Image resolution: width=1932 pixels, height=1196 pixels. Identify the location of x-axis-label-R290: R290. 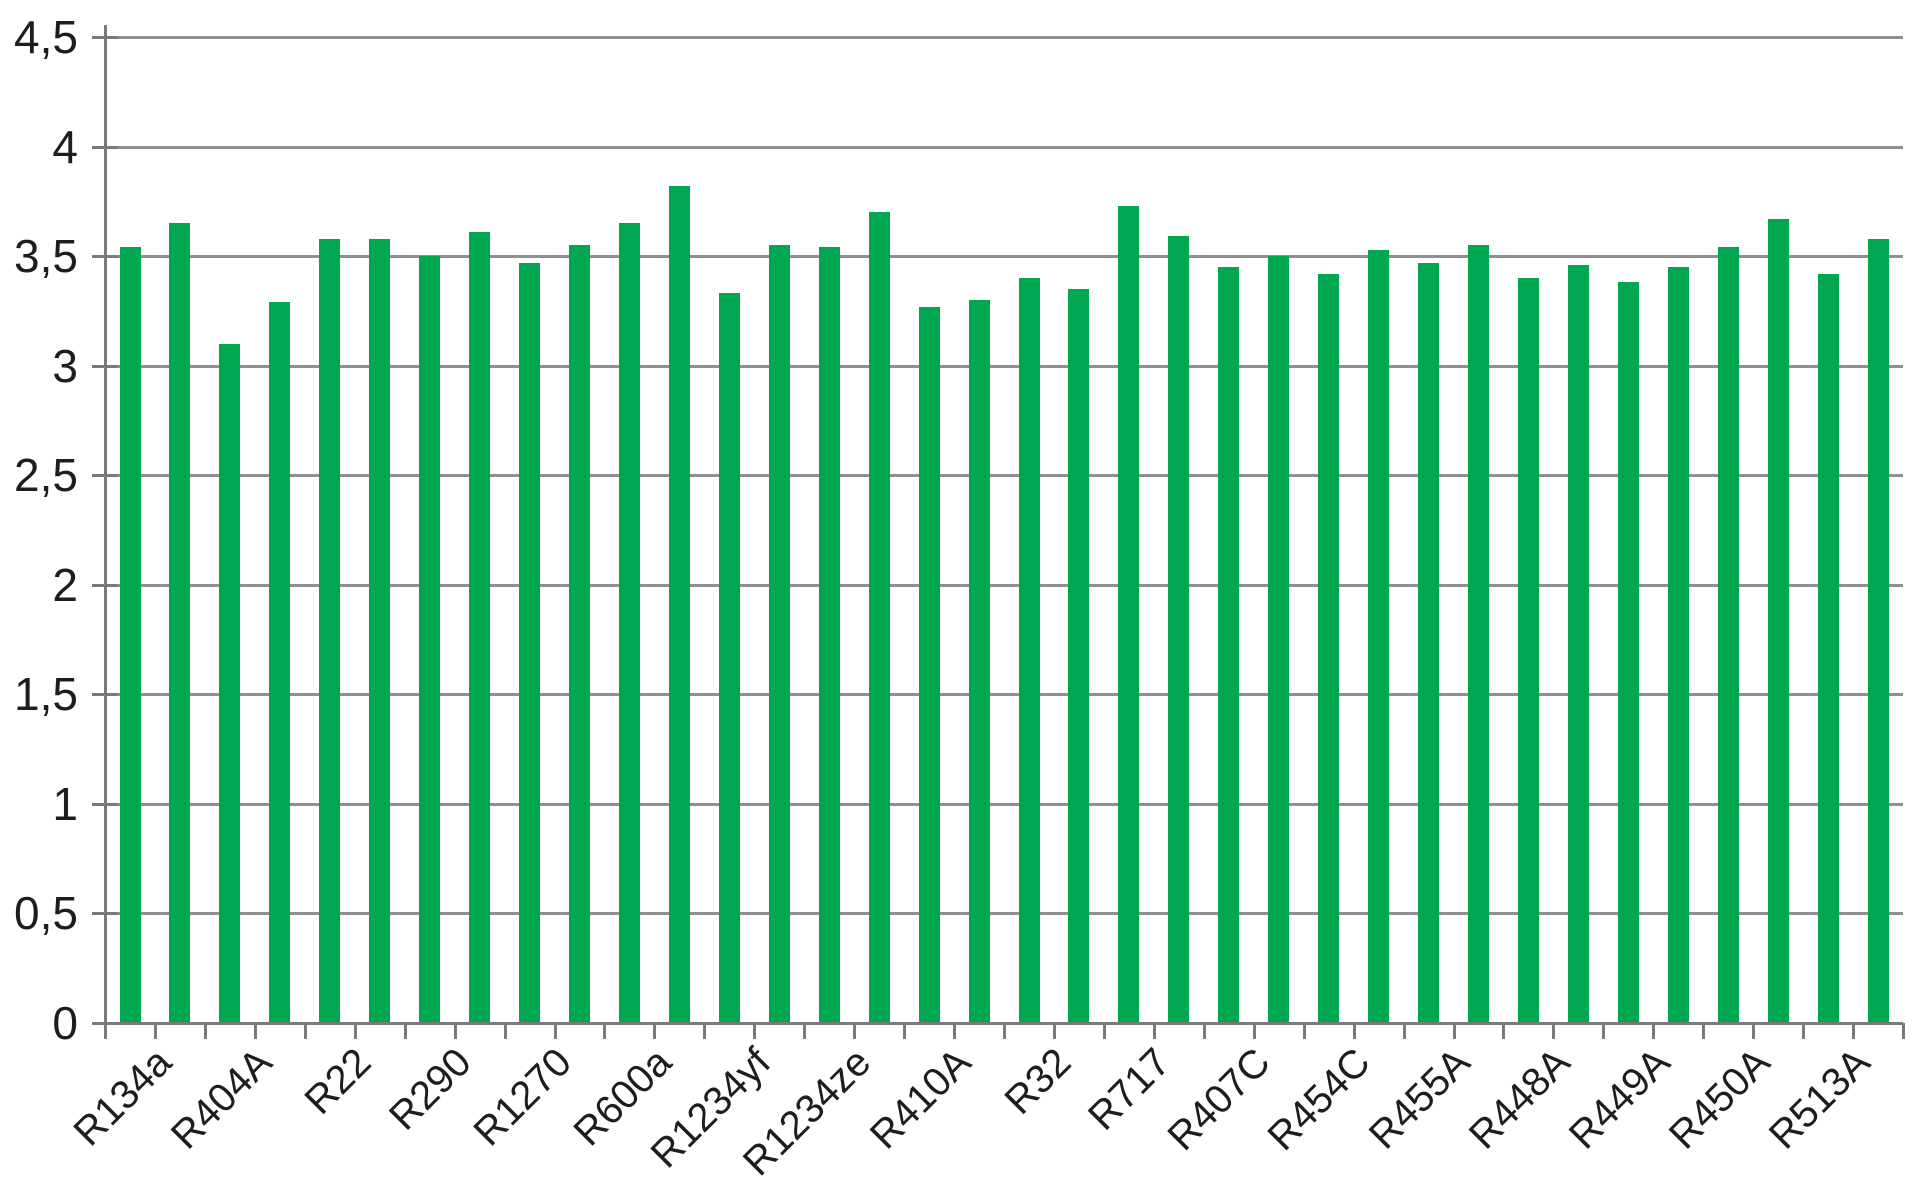
(430, 1089).